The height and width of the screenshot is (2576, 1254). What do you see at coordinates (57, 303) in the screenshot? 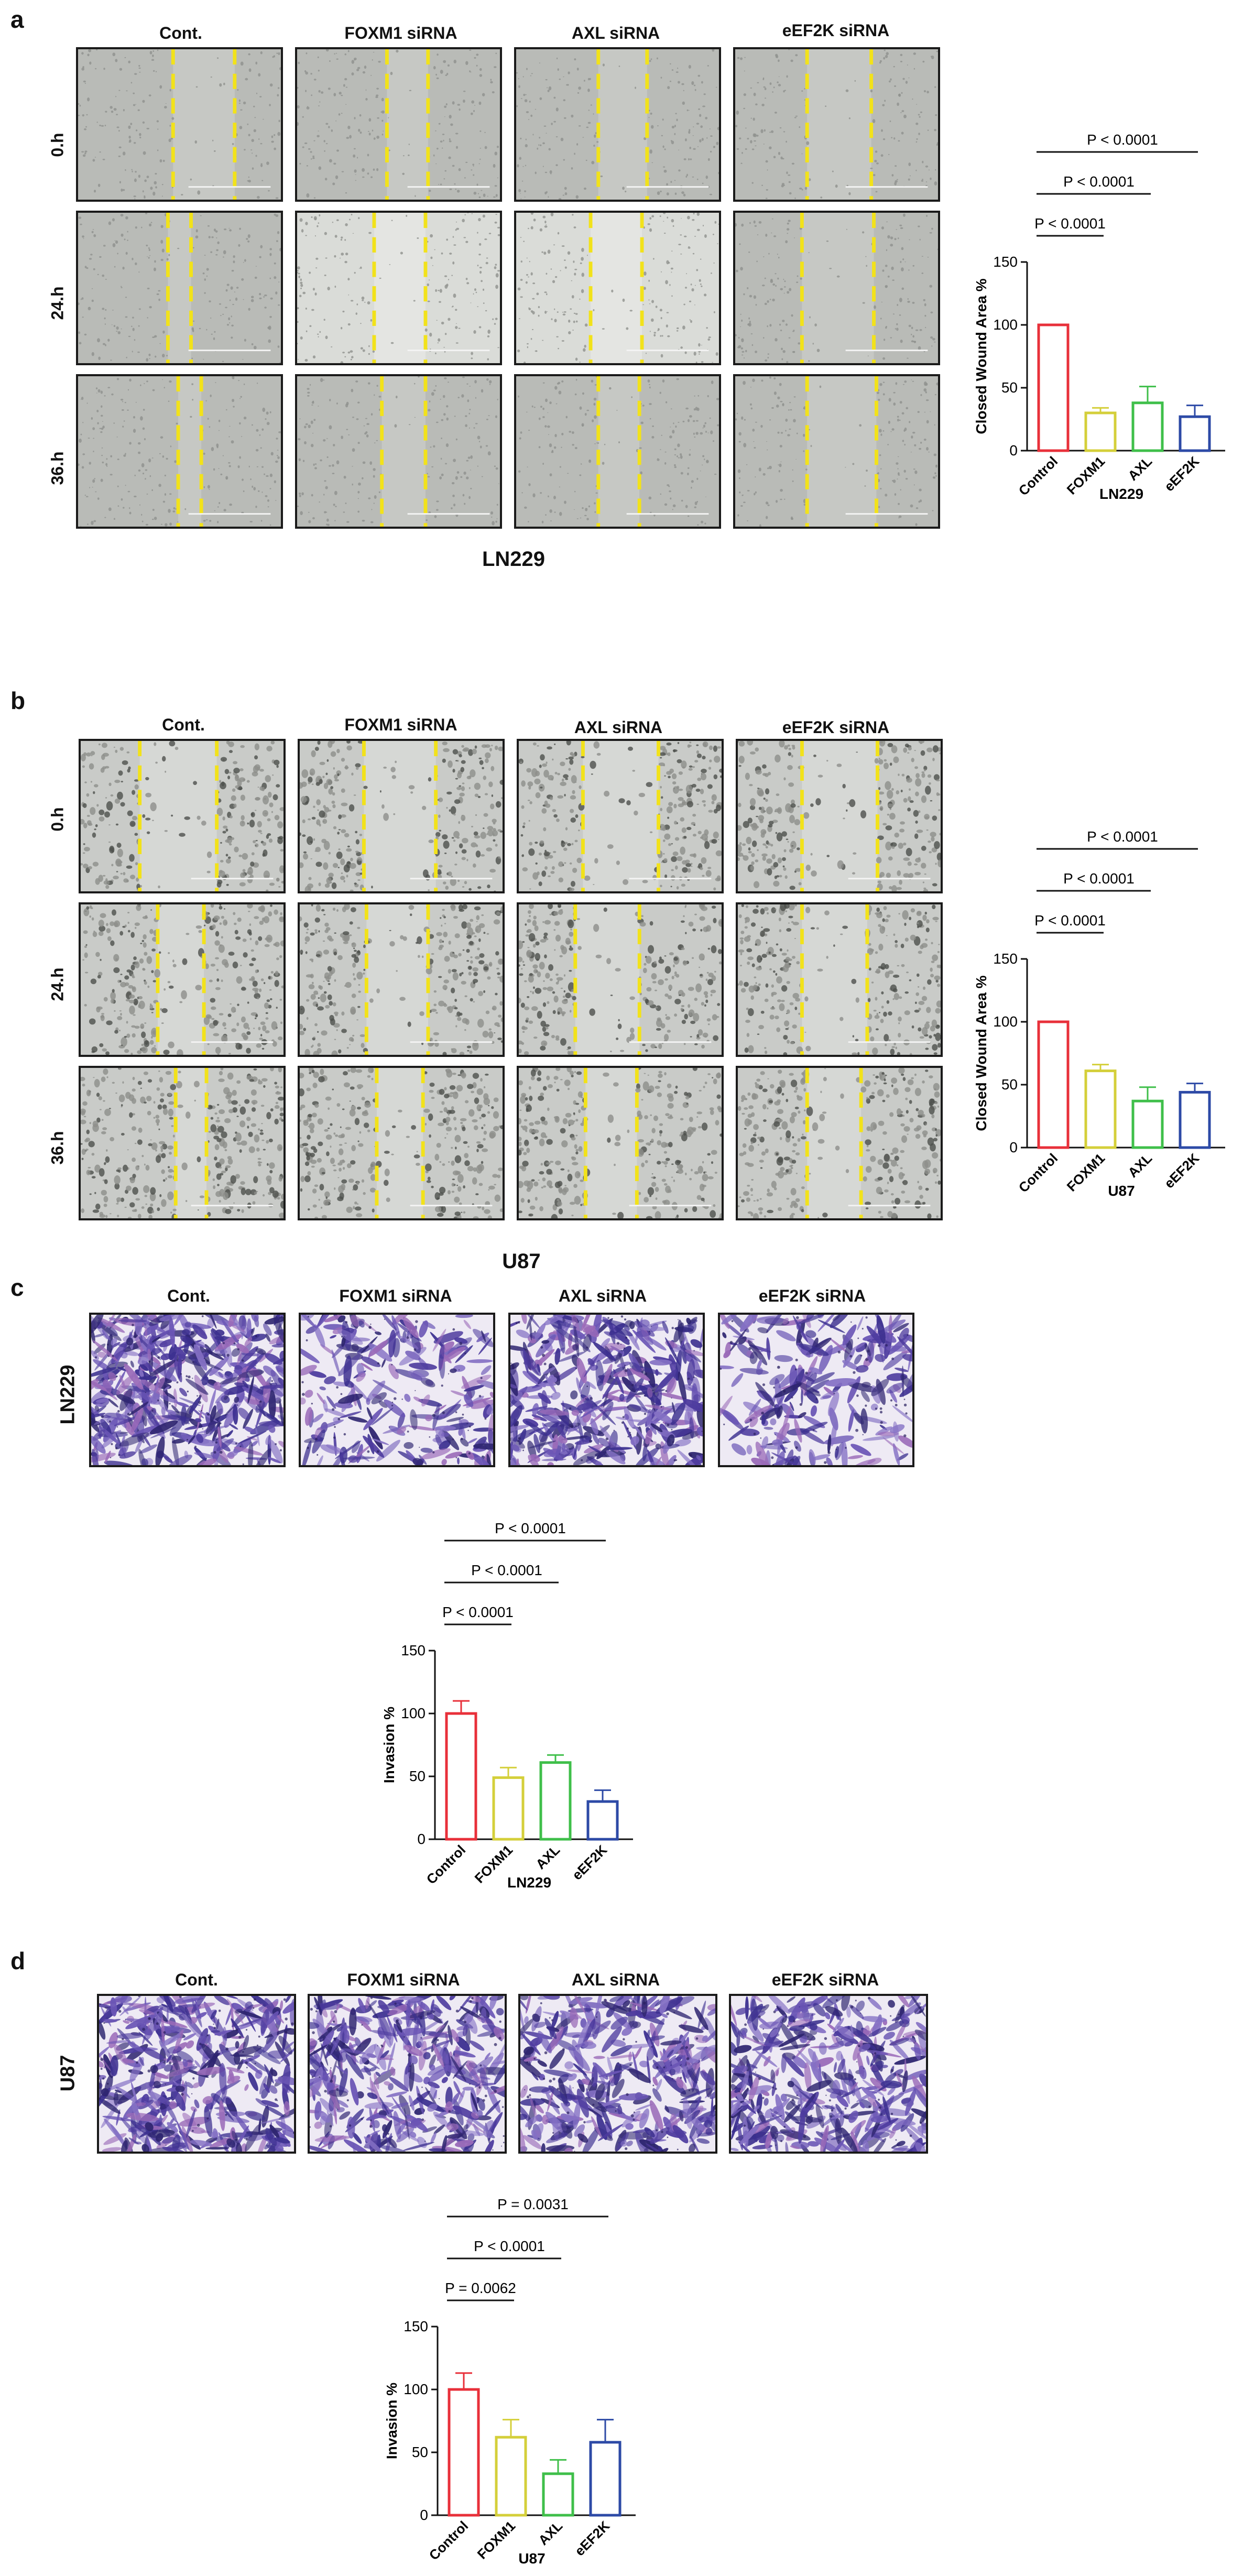
I see `row-label-24h: 24.h` at bounding box center [57, 303].